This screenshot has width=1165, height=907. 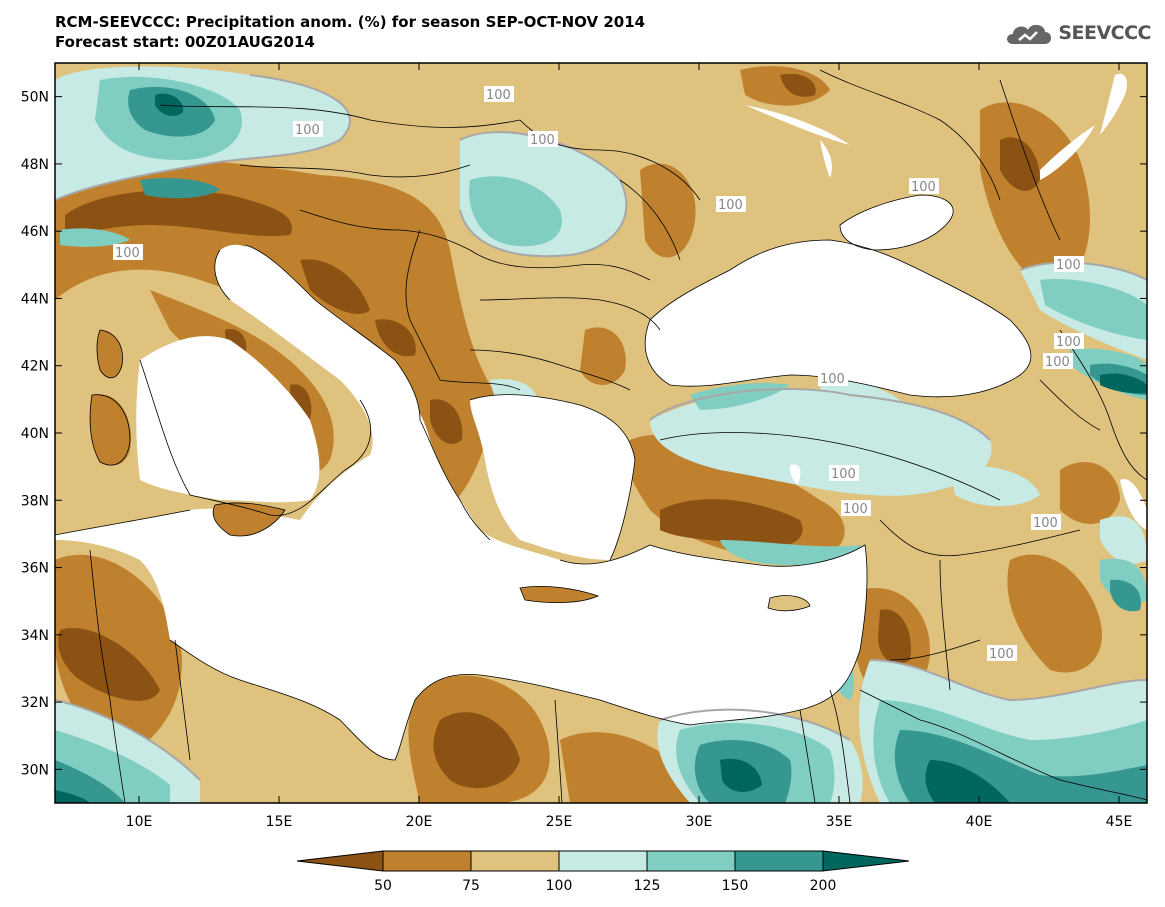 I want to click on colorbar: 50 75 100 125 150 200, so click(x=603, y=872).